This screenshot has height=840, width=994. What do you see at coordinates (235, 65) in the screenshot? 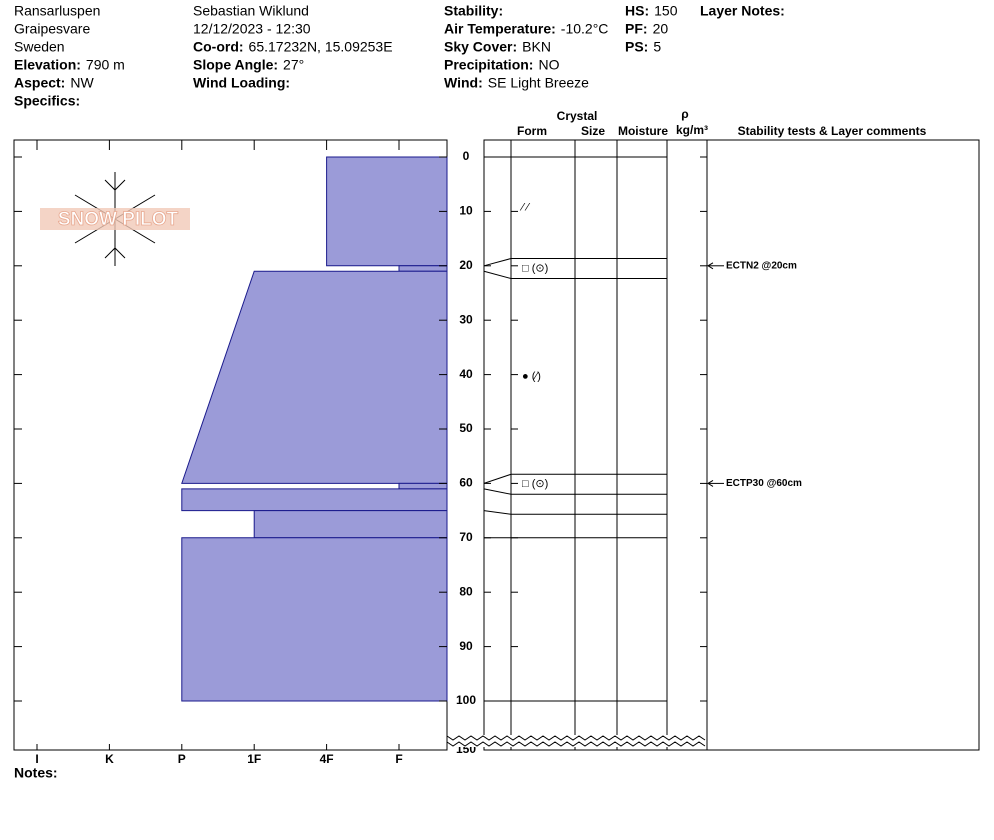
I see `field-label: Slope Angle:` at bounding box center [235, 65].